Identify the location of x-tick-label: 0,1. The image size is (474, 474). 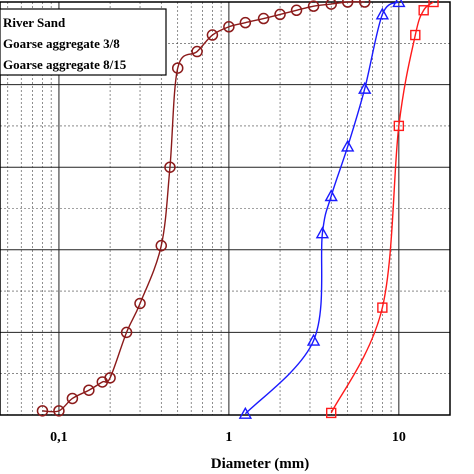
(59, 437).